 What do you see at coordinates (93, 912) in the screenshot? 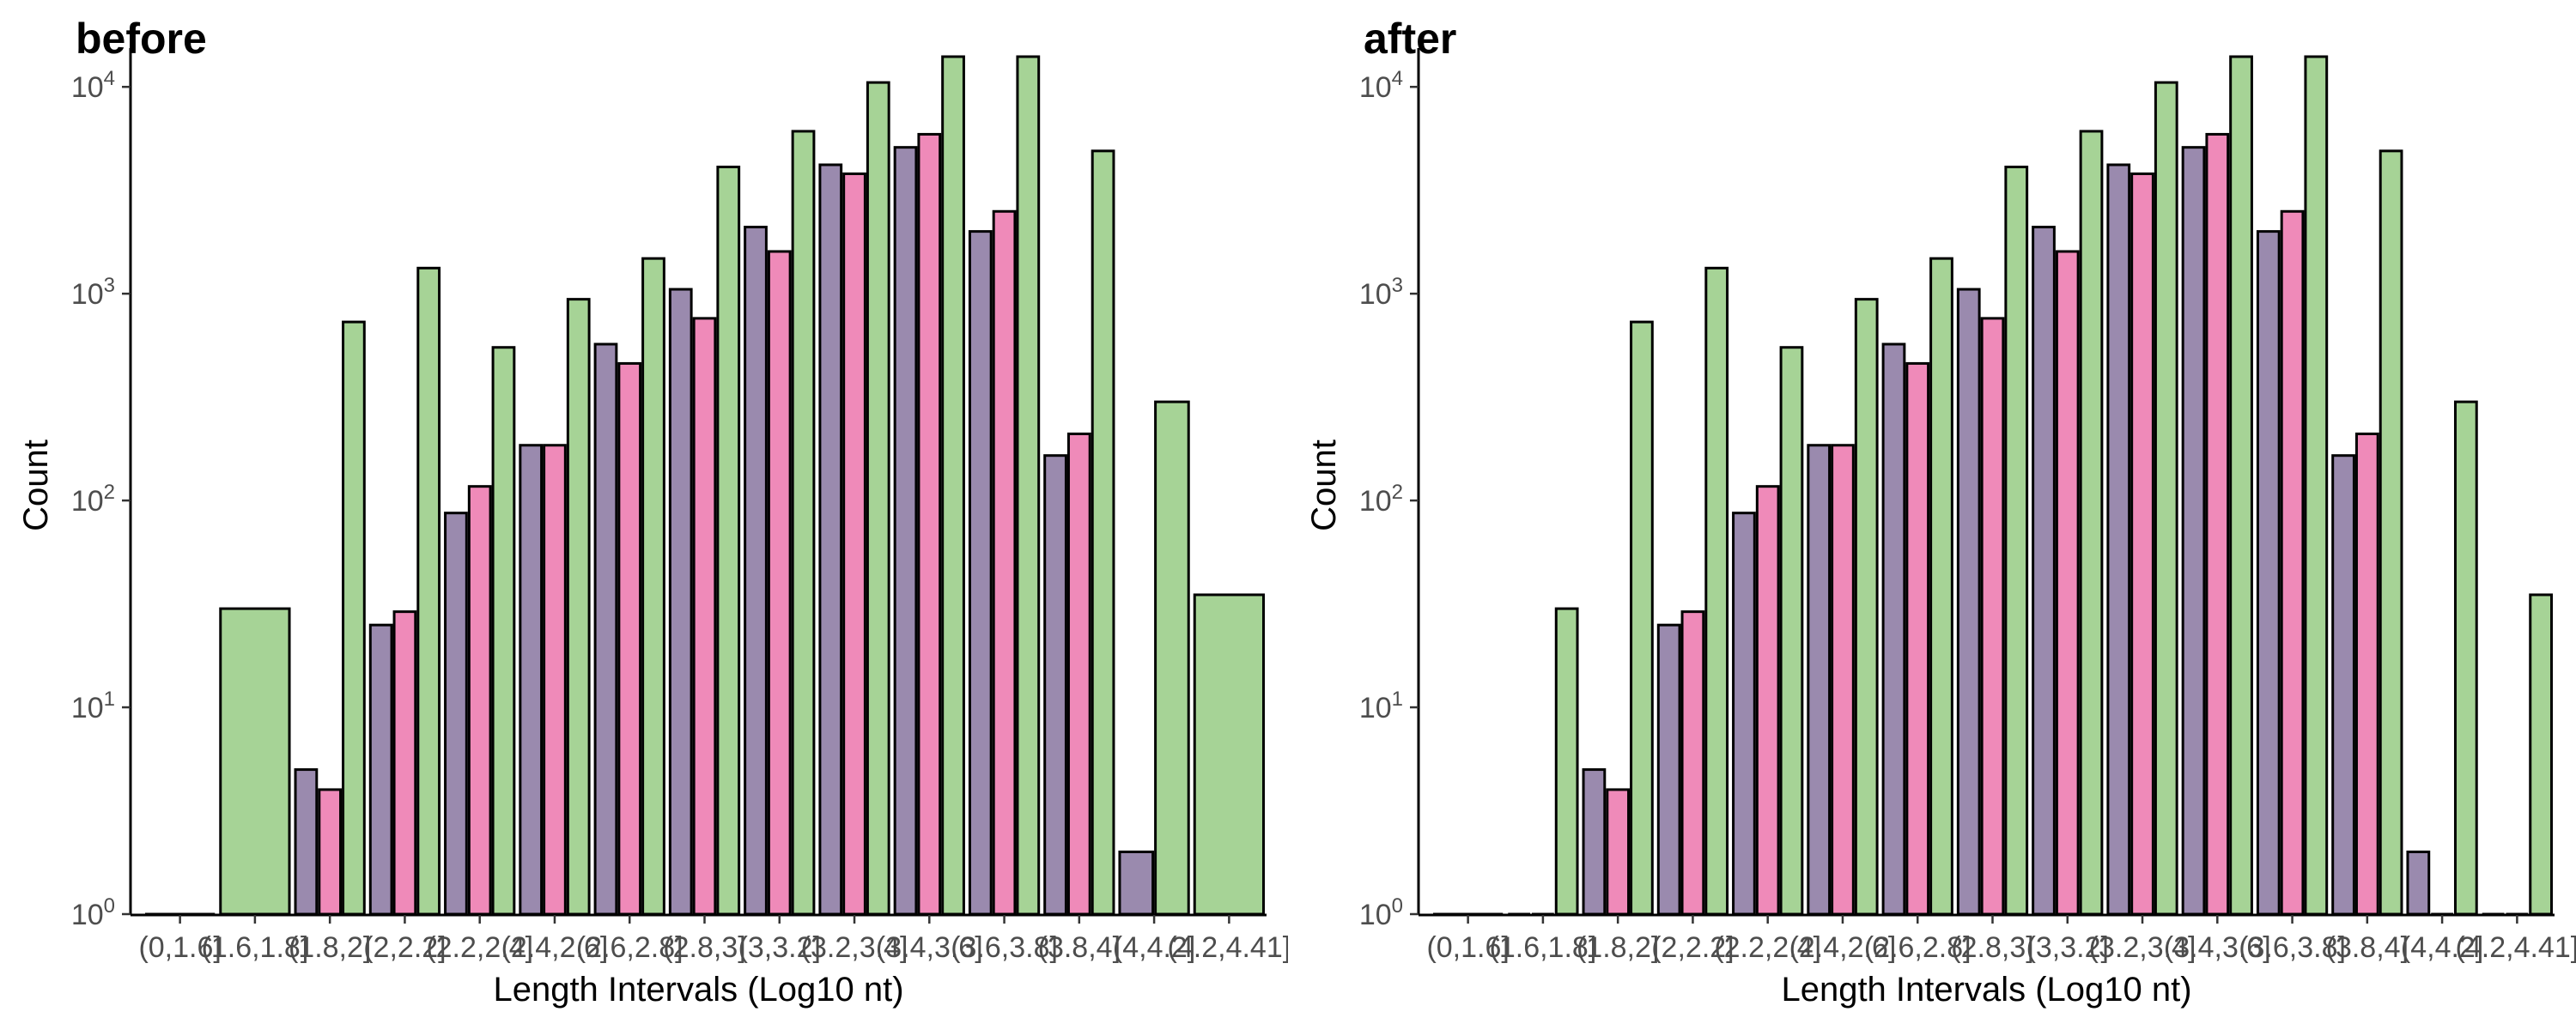
I see `y-tick-label: 10⁰` at bounding box center [93, 912].